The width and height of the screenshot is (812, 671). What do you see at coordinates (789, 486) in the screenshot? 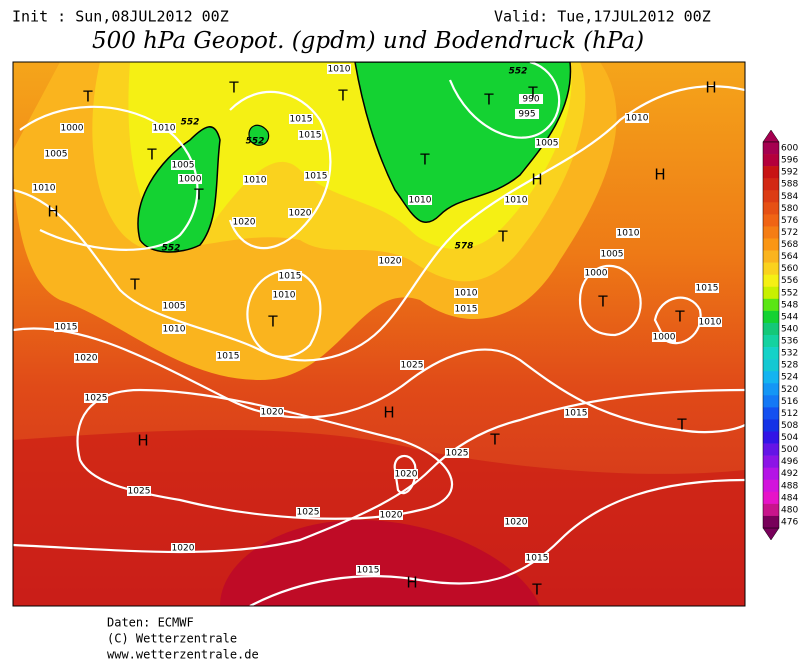
I see `colorbar-label: 488` at bounding box center [789, 486].